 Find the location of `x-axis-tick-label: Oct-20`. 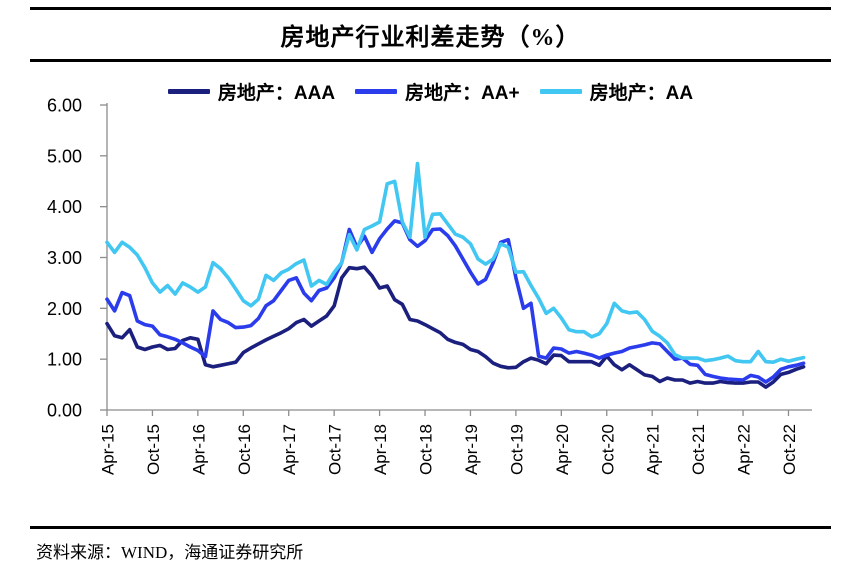

x-axis-tick-label: Oct-20 is located at coordinates (607, 449).